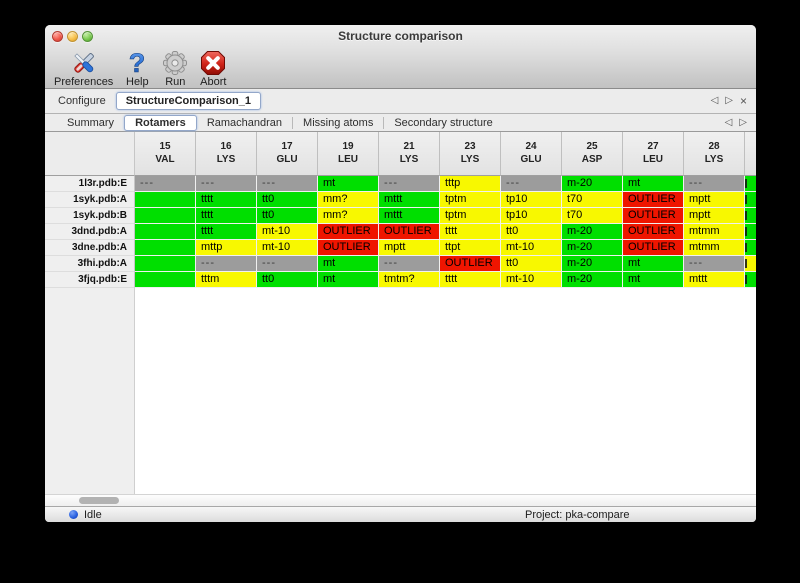  What do you see at coordinates (99, 500) in the screenshot?
I see `horizontal-scrollbar-thumb` at bounding box center [99, 500].